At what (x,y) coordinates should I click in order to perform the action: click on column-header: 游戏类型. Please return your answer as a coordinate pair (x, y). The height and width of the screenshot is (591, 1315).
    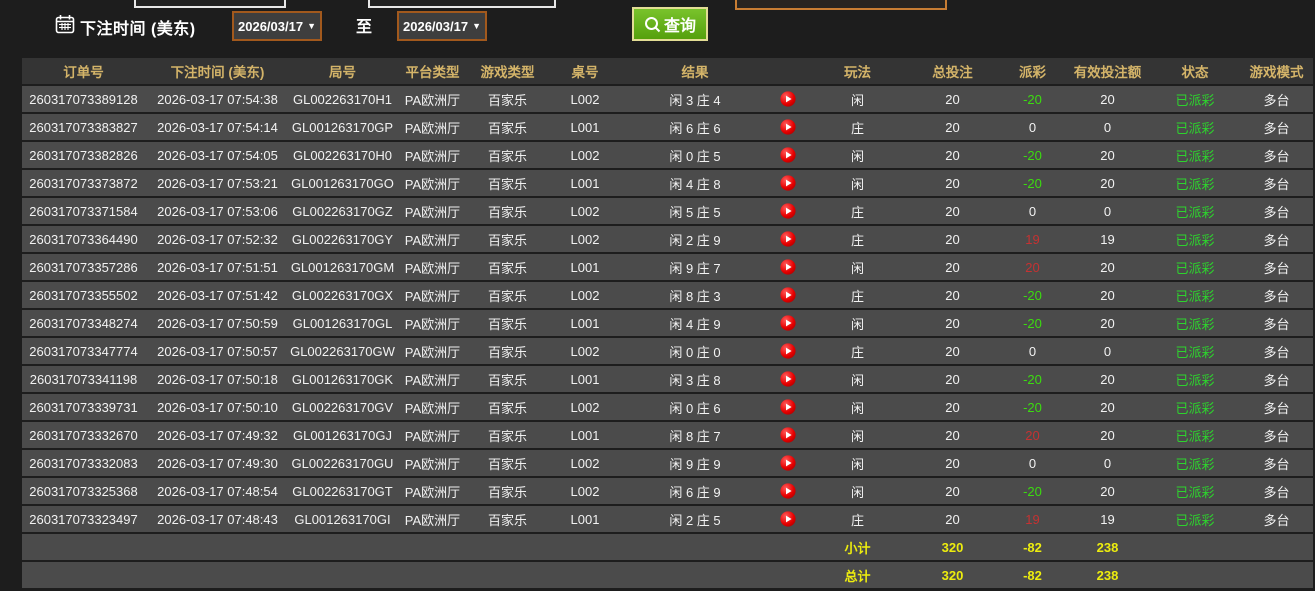
    Looking at the image, I should click on (507, 71).